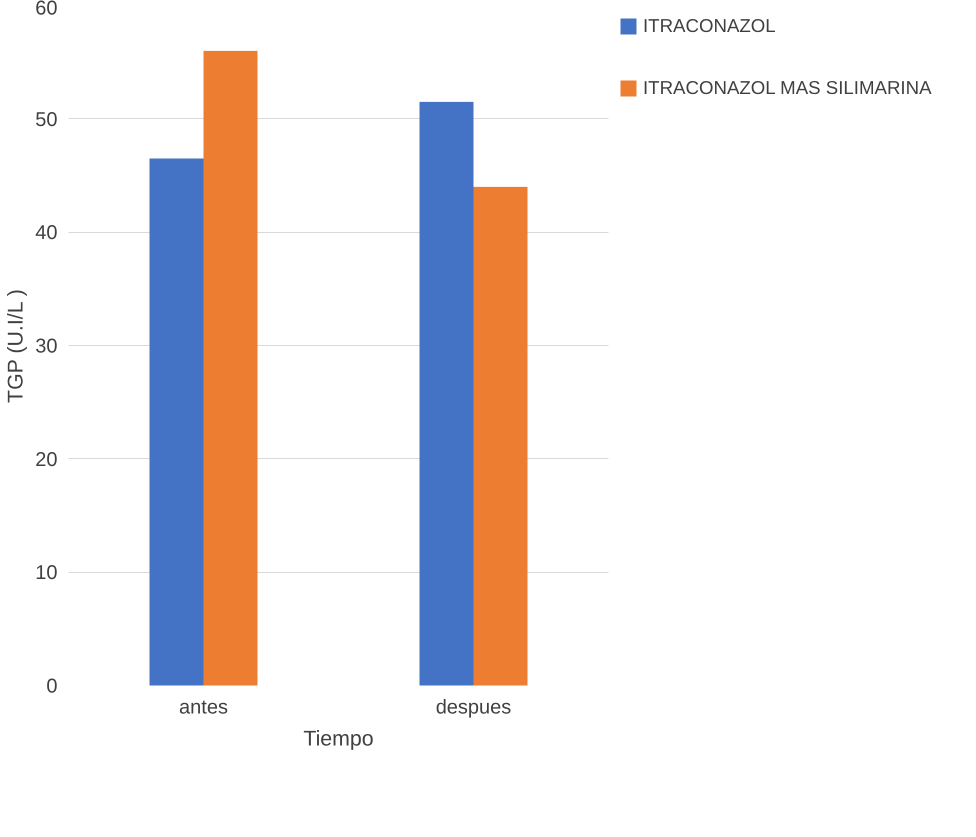  I want to click on y-tick-label: 50, so click(46, 119).